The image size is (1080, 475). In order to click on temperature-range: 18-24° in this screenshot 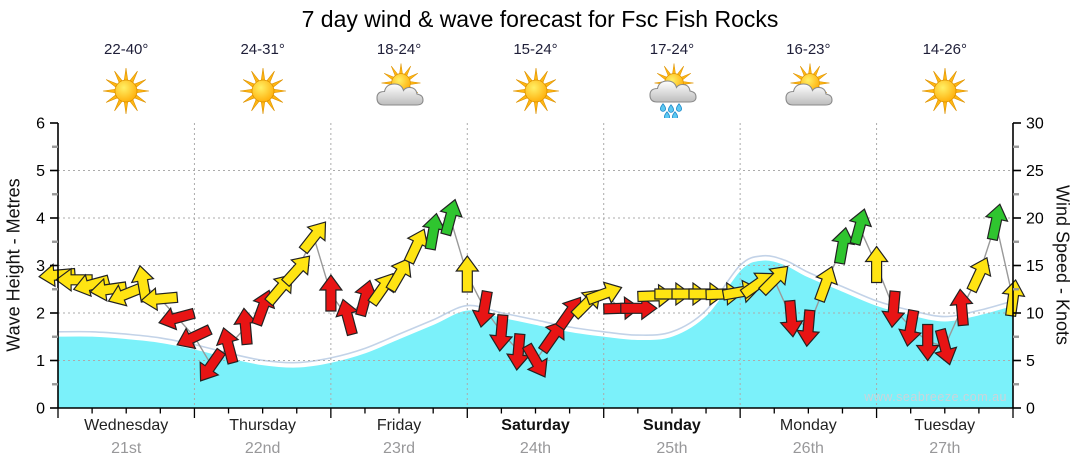, I will do `click(399, 49)`.